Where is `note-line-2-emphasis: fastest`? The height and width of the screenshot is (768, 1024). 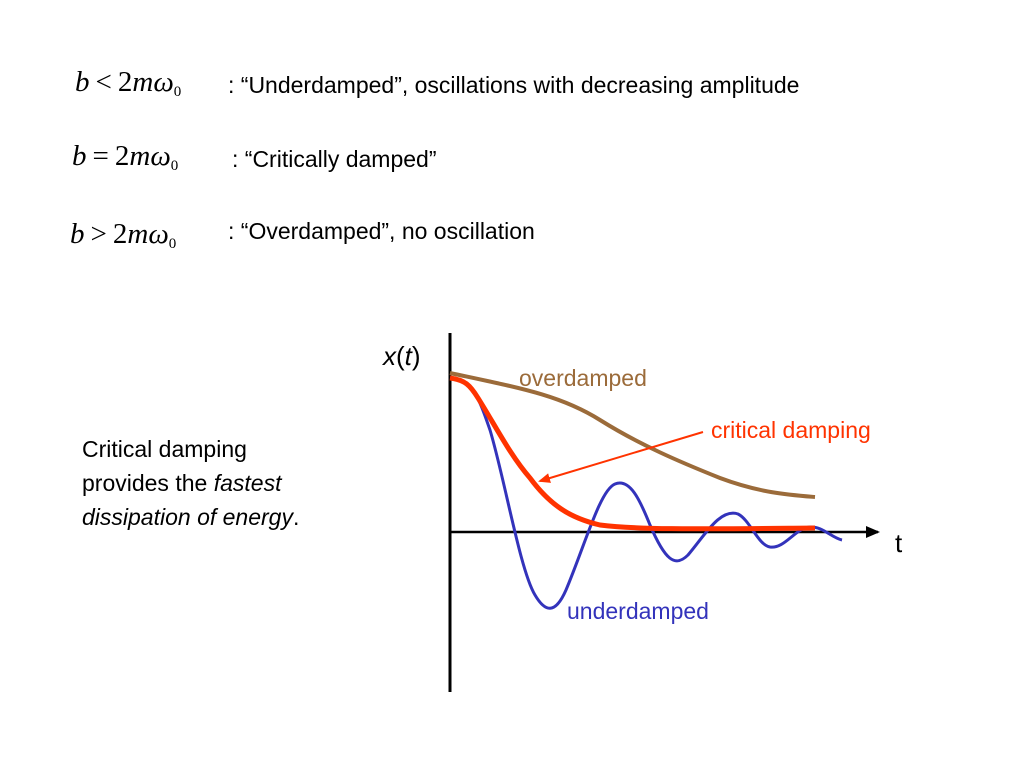
note-line-2-emphasis: fastest is located at coordinates (247, 483).